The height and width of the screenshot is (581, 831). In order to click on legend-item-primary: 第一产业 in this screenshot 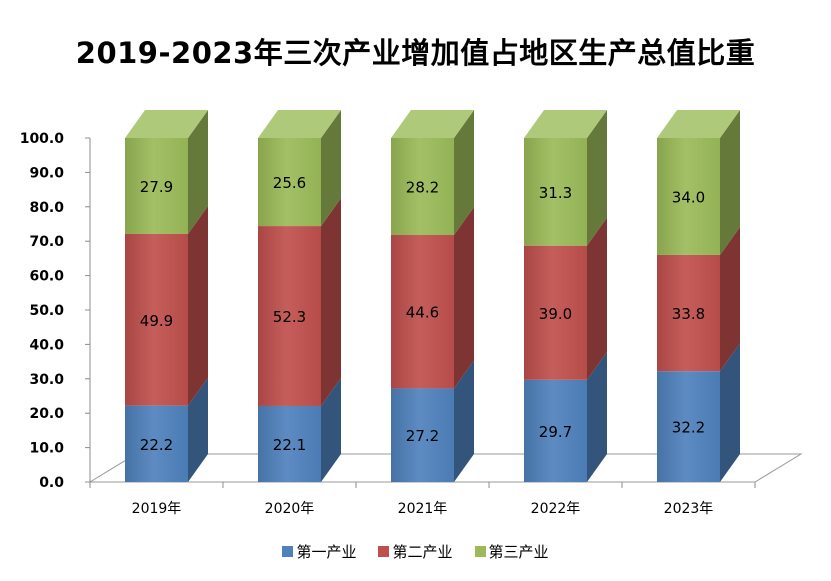, I will do `click(319, 551)`.